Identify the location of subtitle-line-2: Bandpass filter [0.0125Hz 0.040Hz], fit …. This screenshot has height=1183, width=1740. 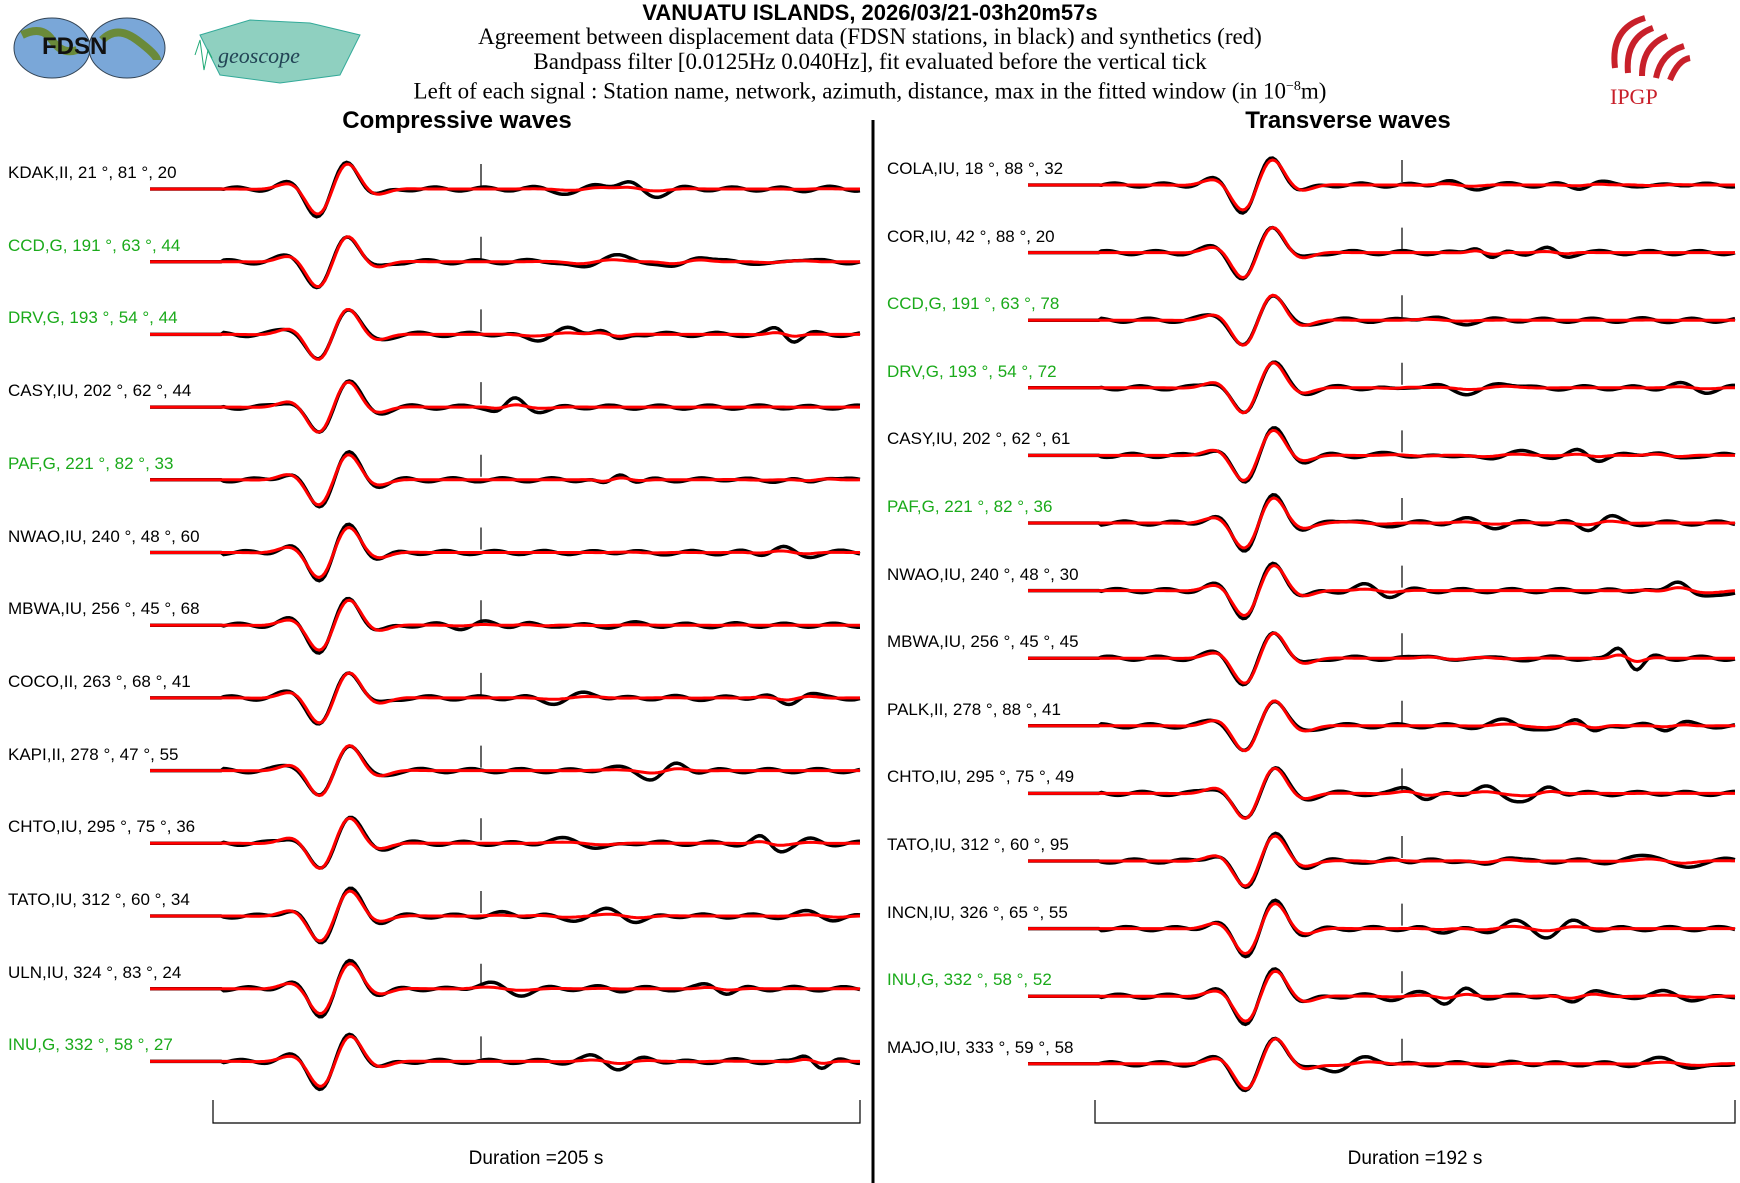
(870, 61).